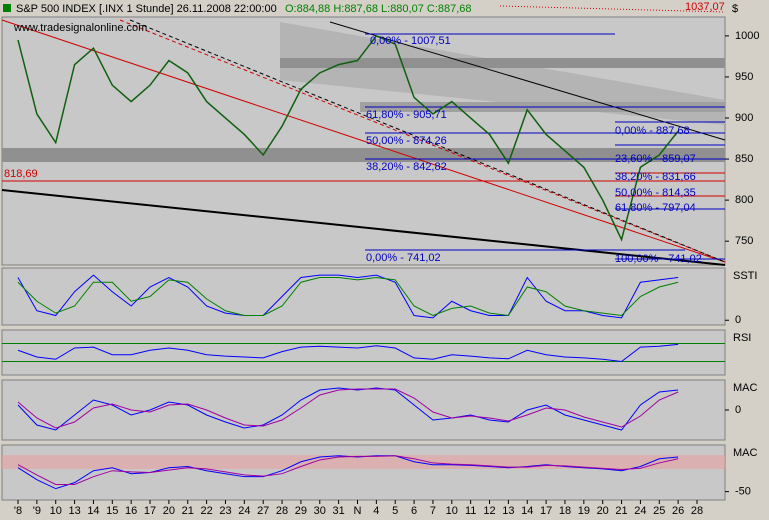 Image resolution: width=769 pixels, height=520 pixels. I want to click on icon, so click(7, 8).